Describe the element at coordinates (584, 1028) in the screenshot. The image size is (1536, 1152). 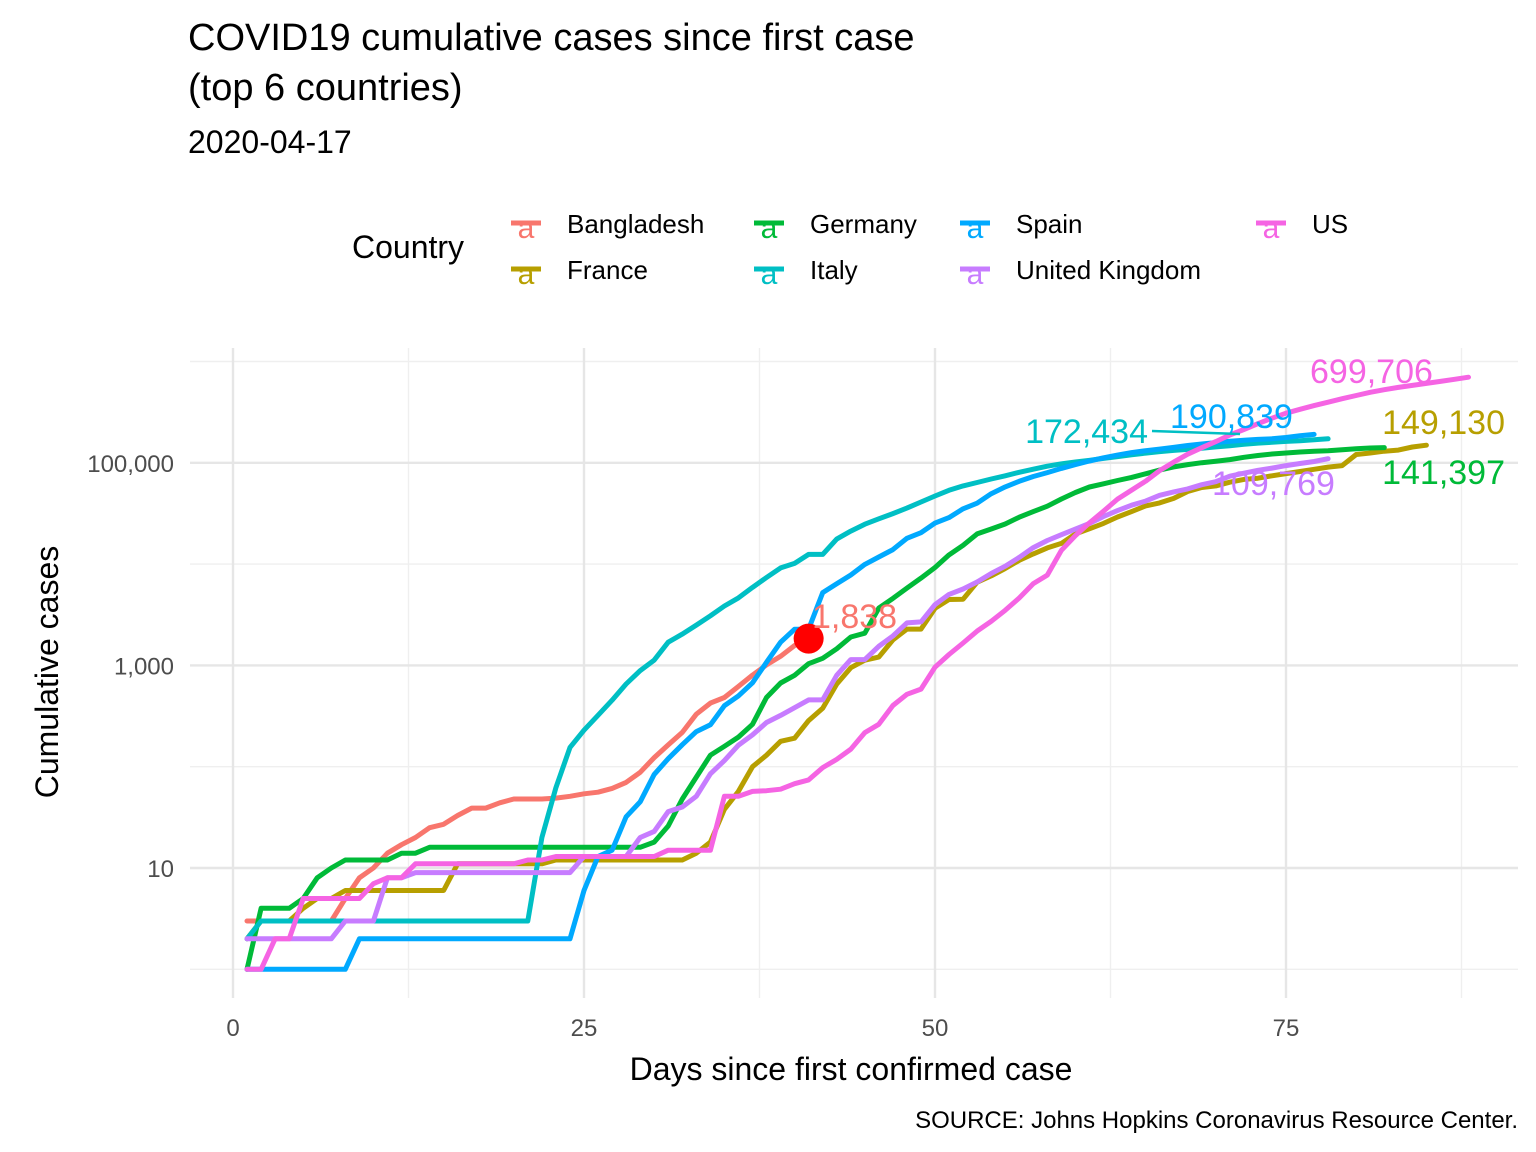
I see `x-tick-label: 25` at that location.